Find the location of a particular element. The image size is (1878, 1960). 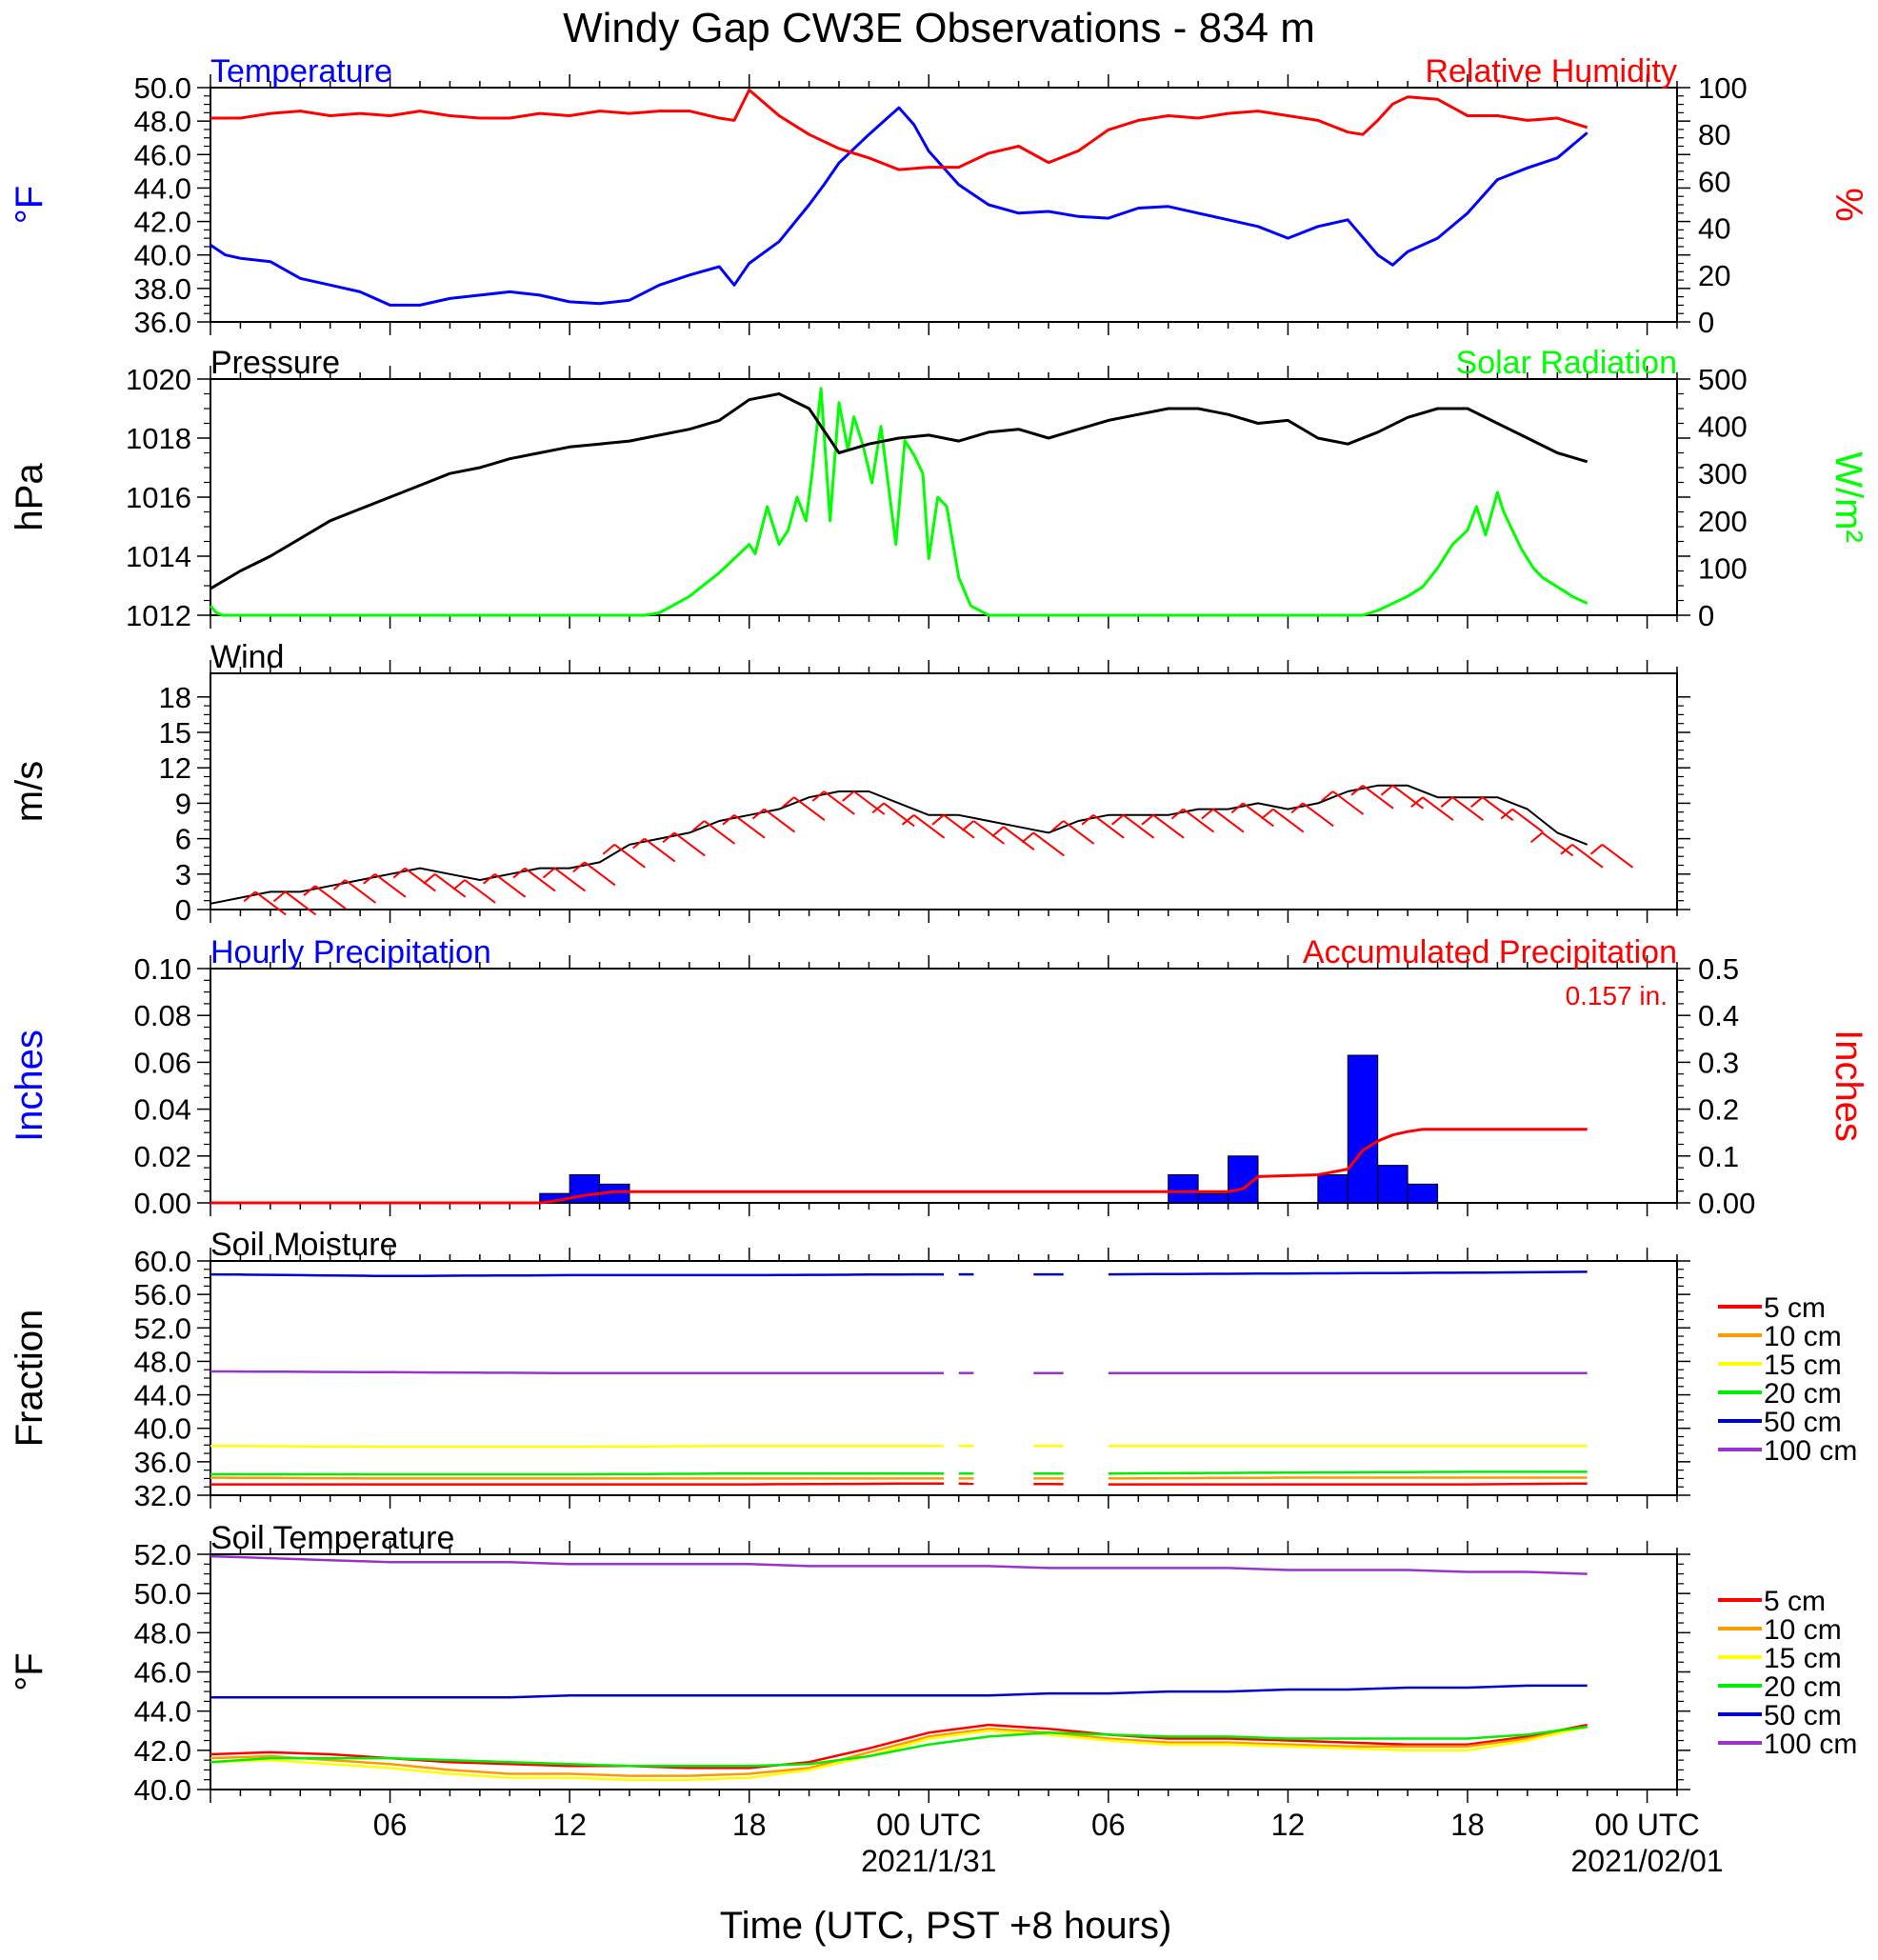

y-tick-label-left: 12 is located at coordinates (175, 768).